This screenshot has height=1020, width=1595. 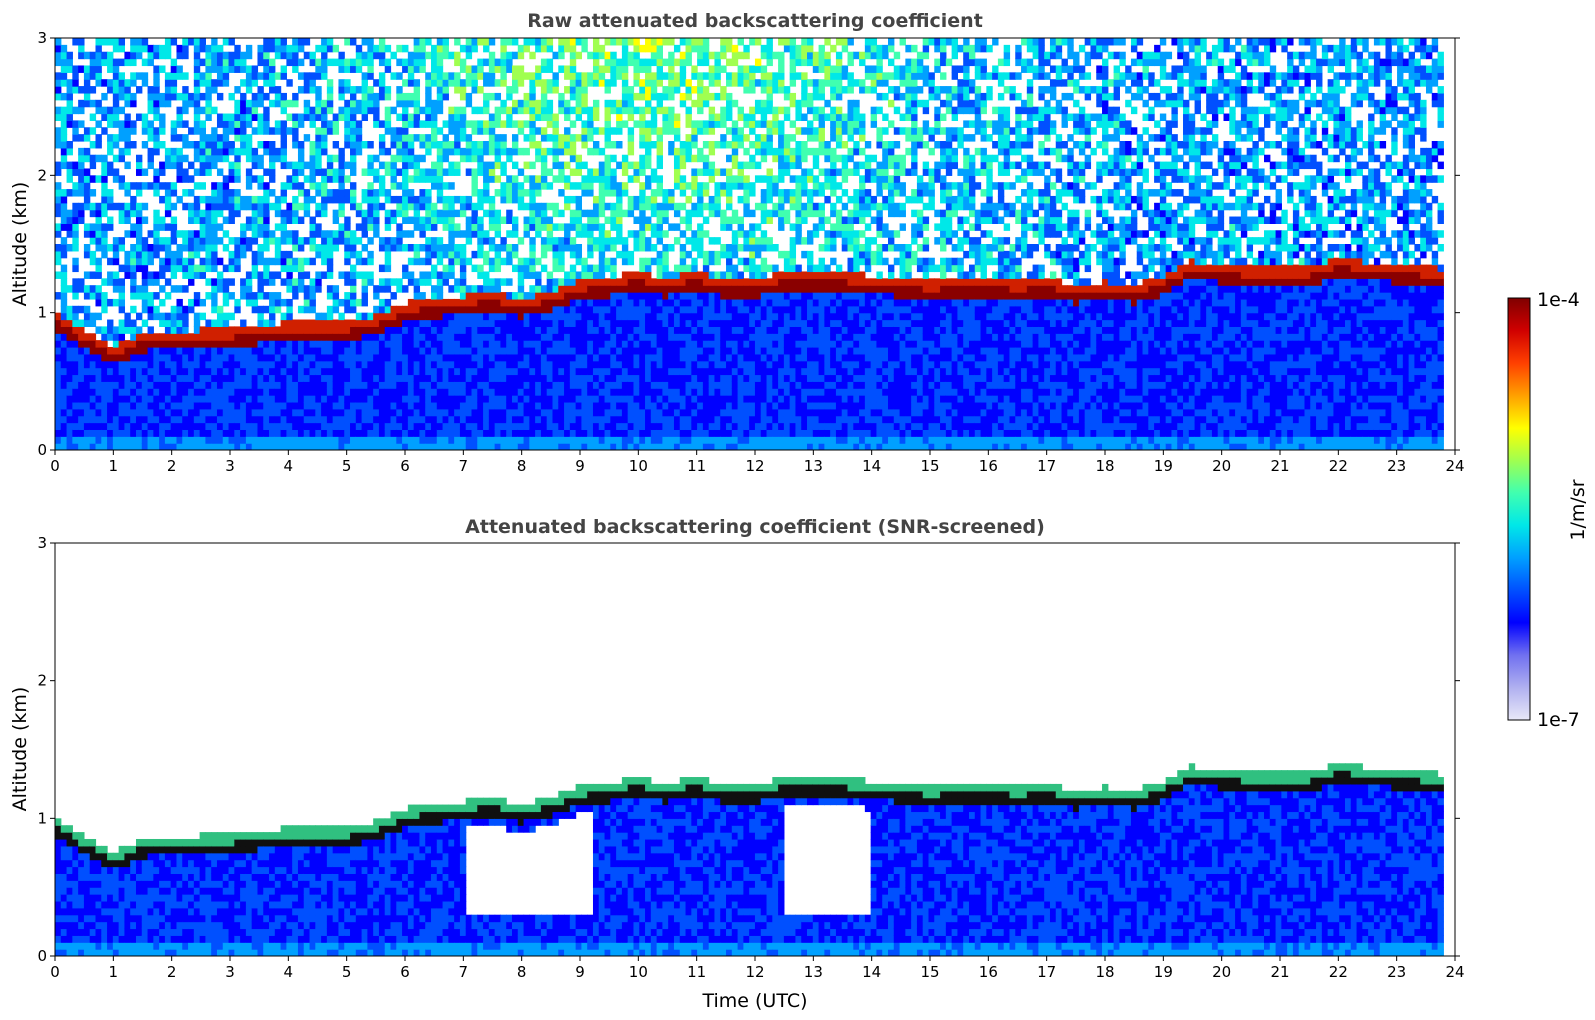 What do you see at coordinates (580, 466) in the screenshot?
I see `panel-raw-x-tick-label: 9` at bounding box center [580, 466].